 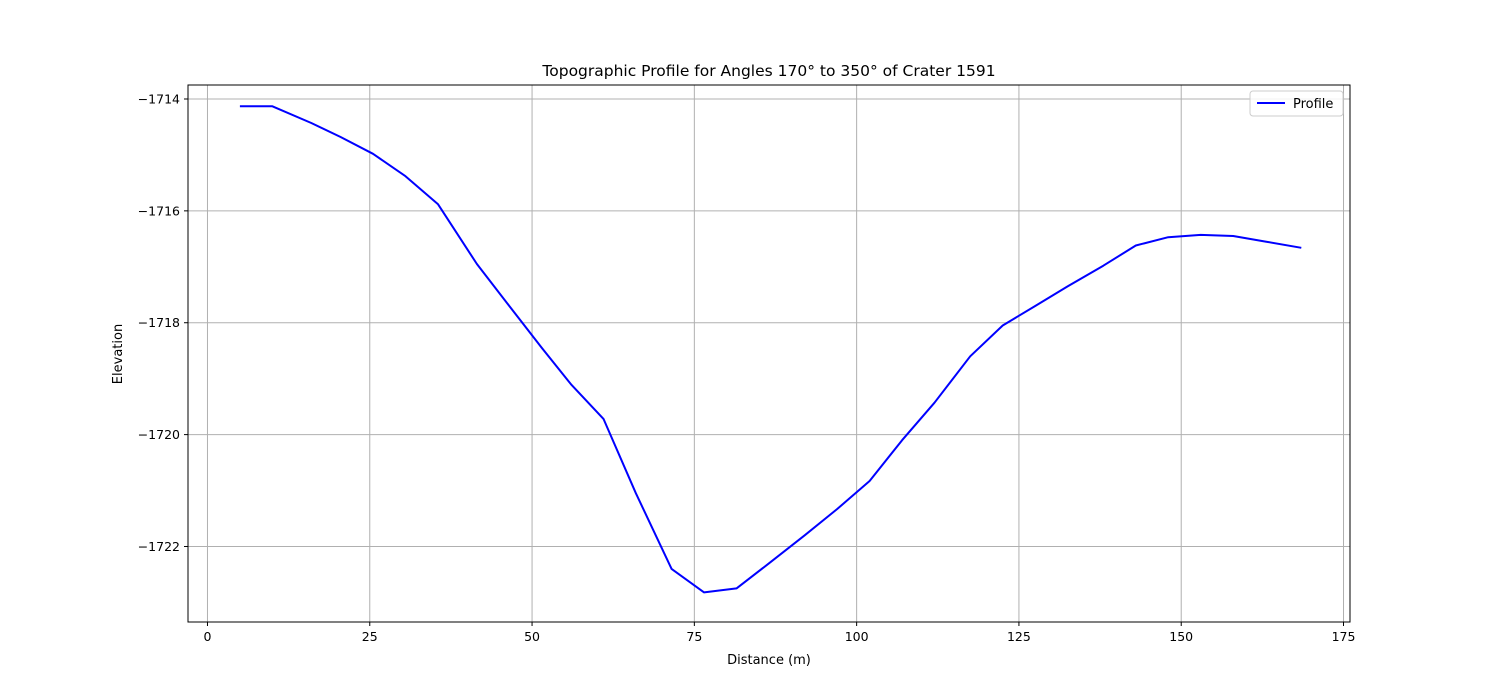 What do you see at coordinates (1019, 636) in the screenshot?
I see `x-tick-label: 125` at bounding box center [1019, 636].